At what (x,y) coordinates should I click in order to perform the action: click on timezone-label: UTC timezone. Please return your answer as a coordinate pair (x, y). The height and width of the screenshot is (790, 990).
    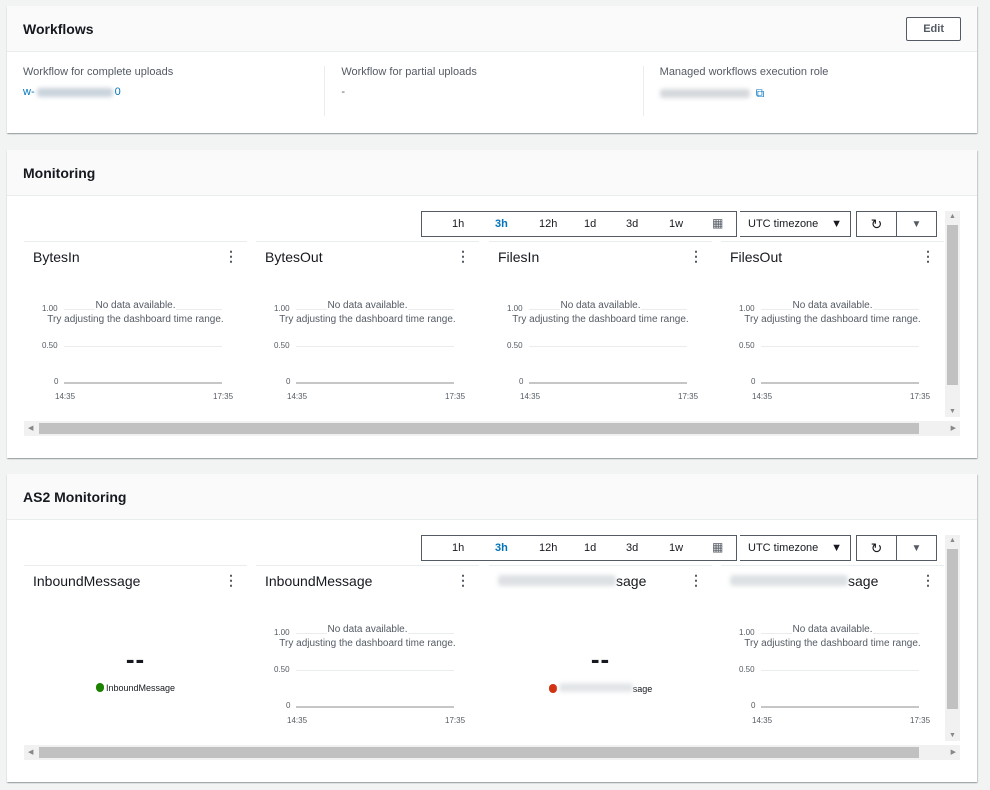
    Looking at the image, I should click on (783, 548).